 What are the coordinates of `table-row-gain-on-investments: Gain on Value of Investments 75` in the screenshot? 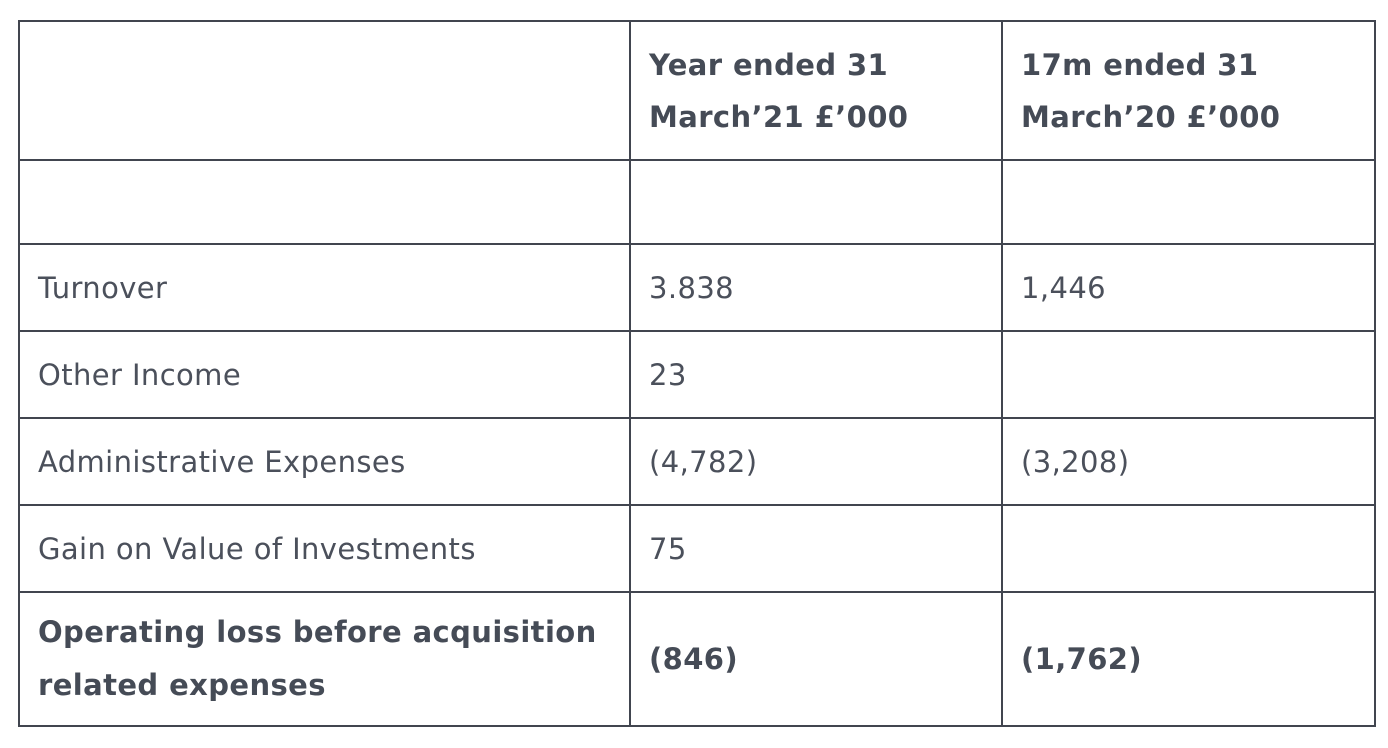 It's located at (697, 548).